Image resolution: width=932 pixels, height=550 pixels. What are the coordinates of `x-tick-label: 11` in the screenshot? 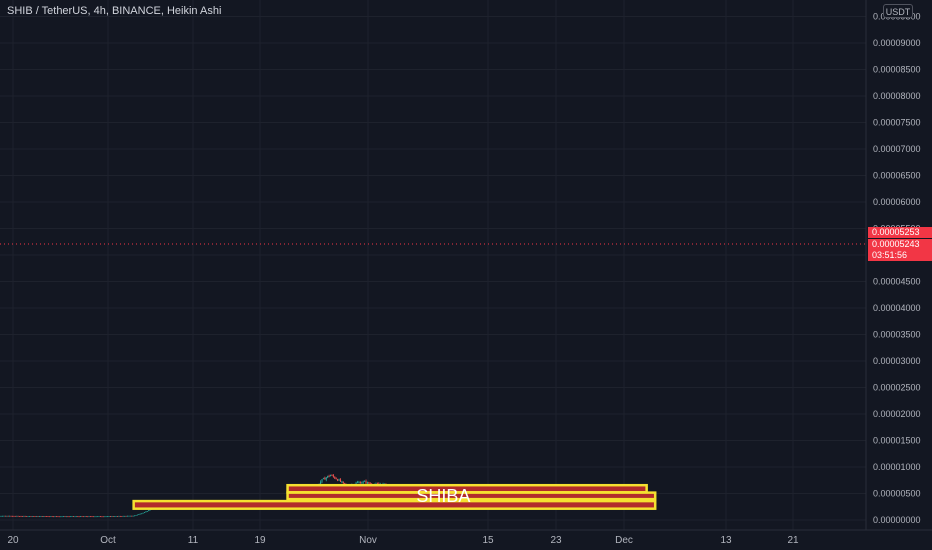 It's located at (193, 540).